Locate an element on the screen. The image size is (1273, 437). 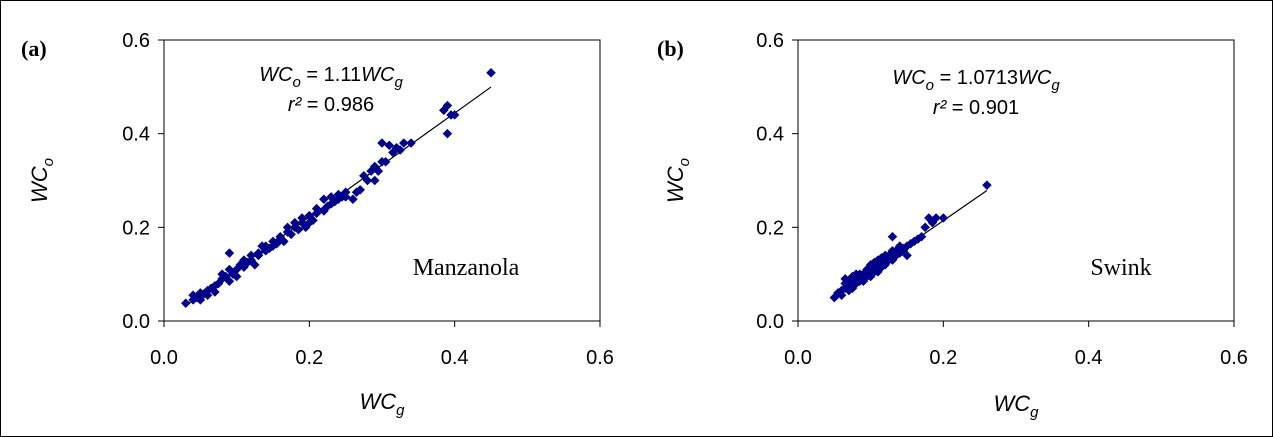
regression-equation: WCo = 1.11WCg is located at coordinates (331, 77).